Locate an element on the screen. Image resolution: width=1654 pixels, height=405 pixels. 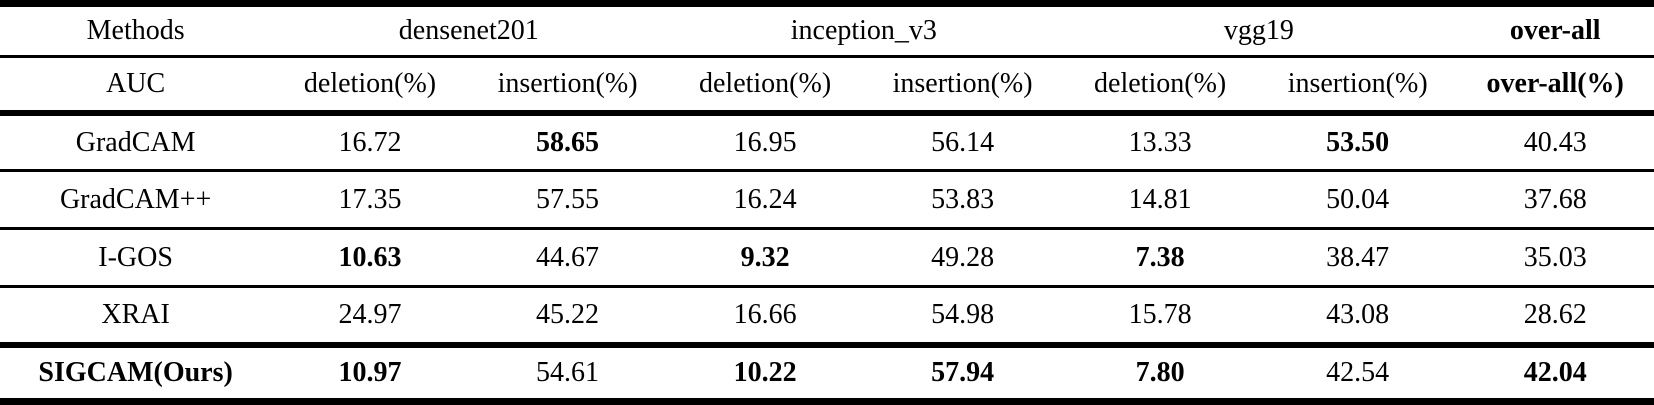
col-header-insertion-inception-v3: insertion(%) is located at coordinates (962, 83).